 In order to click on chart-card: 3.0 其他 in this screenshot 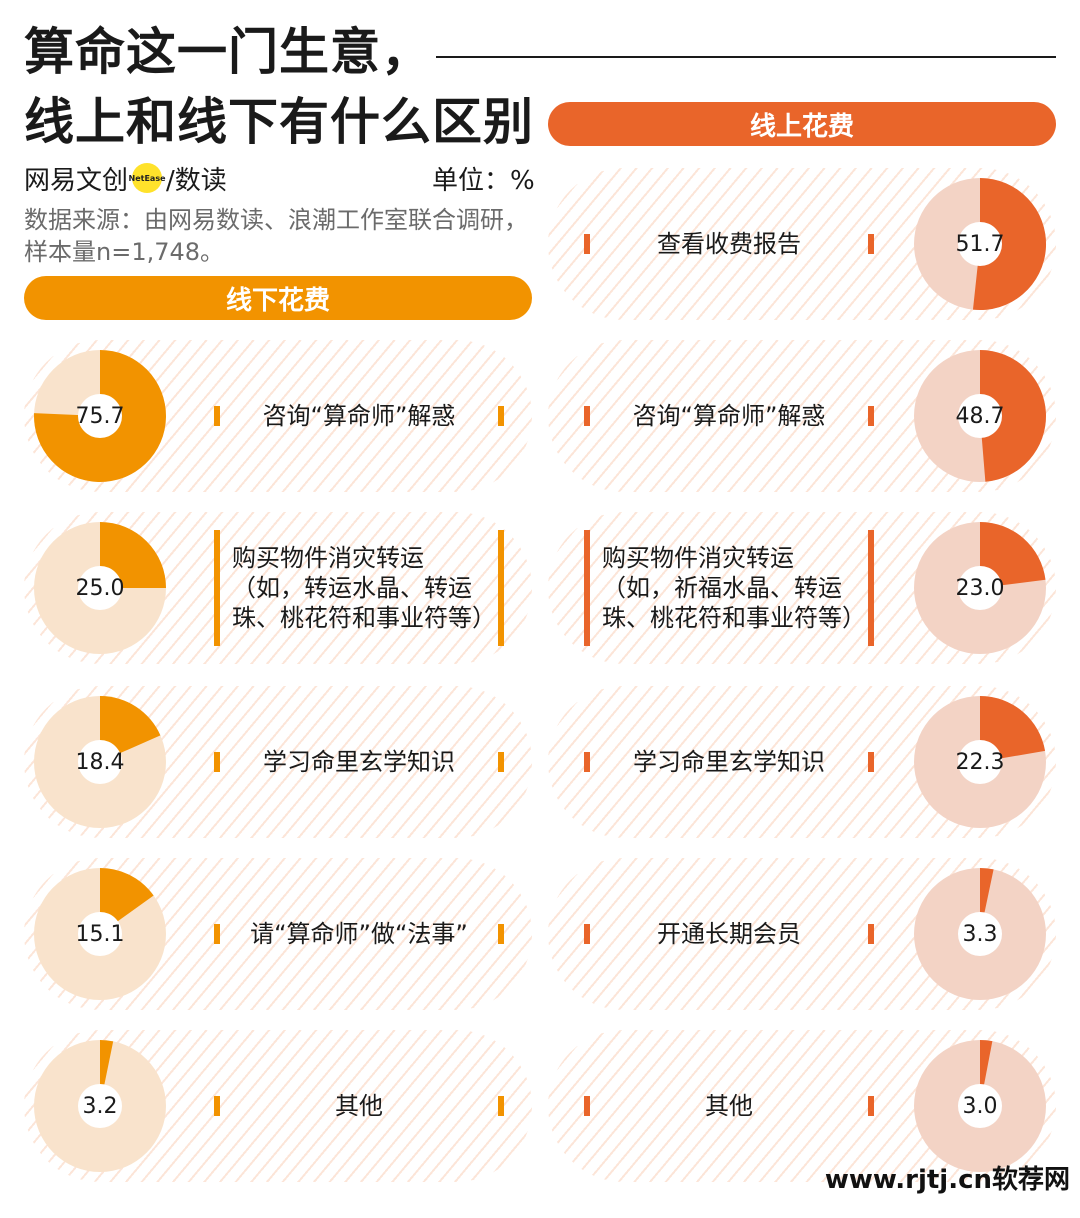, I will do `click(802, 1106)`.